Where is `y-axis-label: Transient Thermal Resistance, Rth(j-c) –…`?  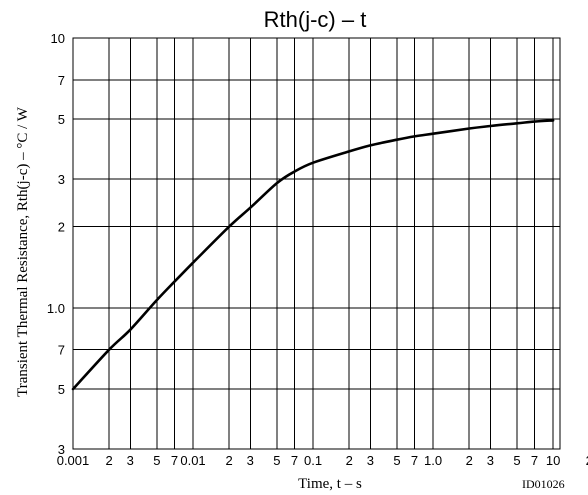
y-axis-label: Transient Thermal Resistance, Rth(j-c) –… is located at coordinates (23, 251).